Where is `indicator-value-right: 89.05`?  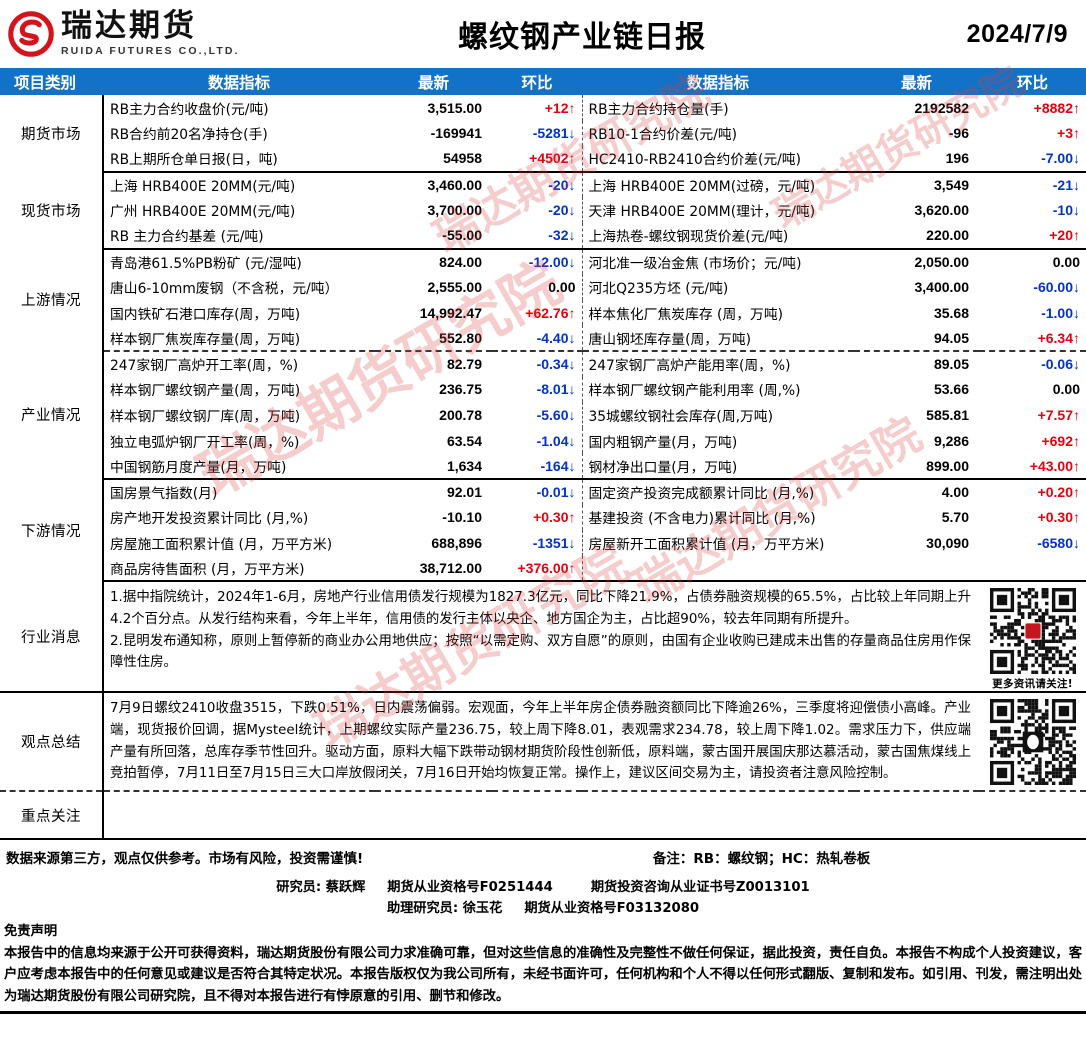 indicator-value-right: 89.05 is located at coordinates (951, 364).